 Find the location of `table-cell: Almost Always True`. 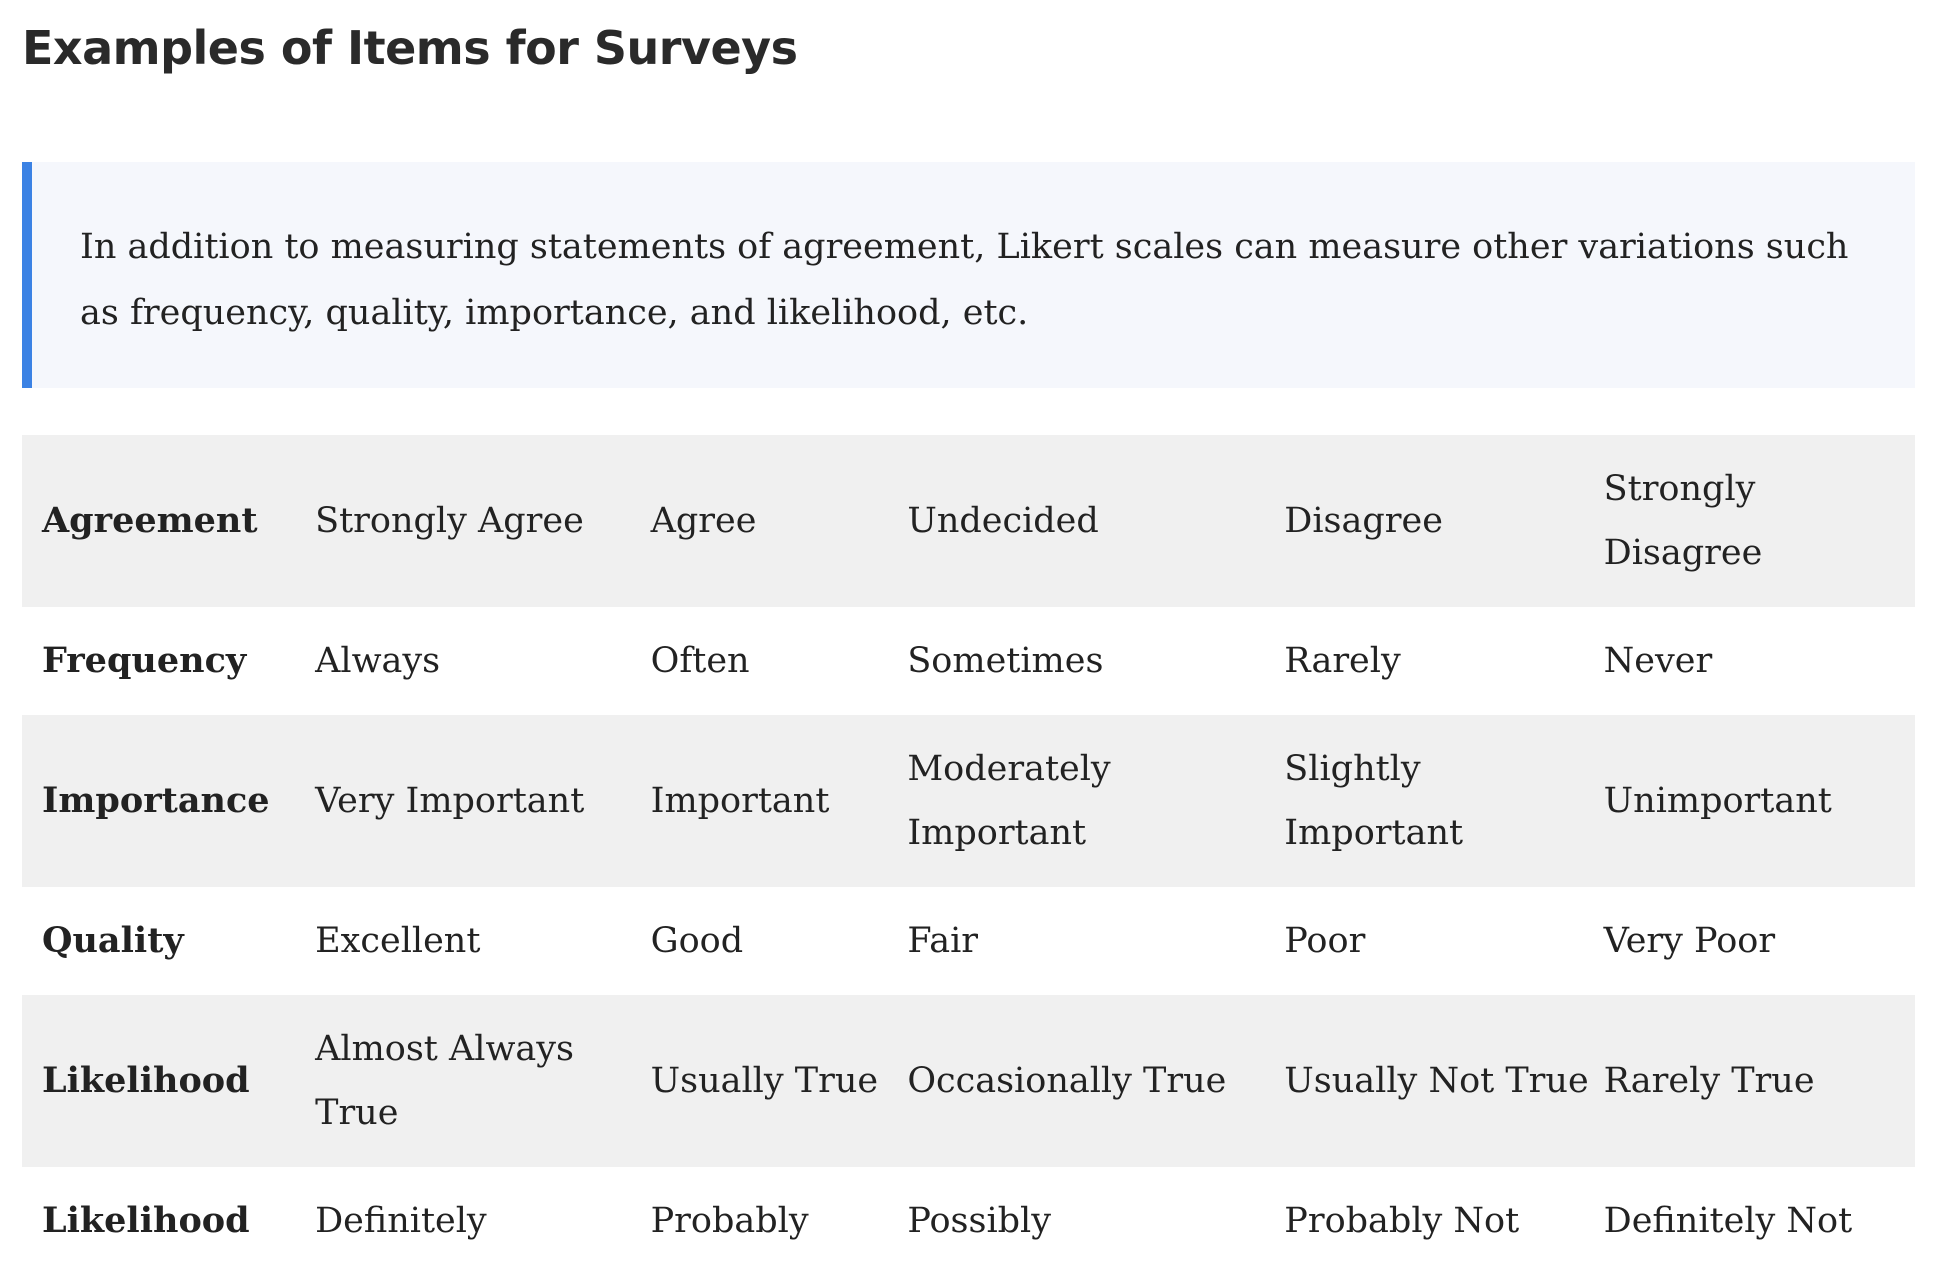

table-cell: Almost Always True is located at coordinates (483, 1081).